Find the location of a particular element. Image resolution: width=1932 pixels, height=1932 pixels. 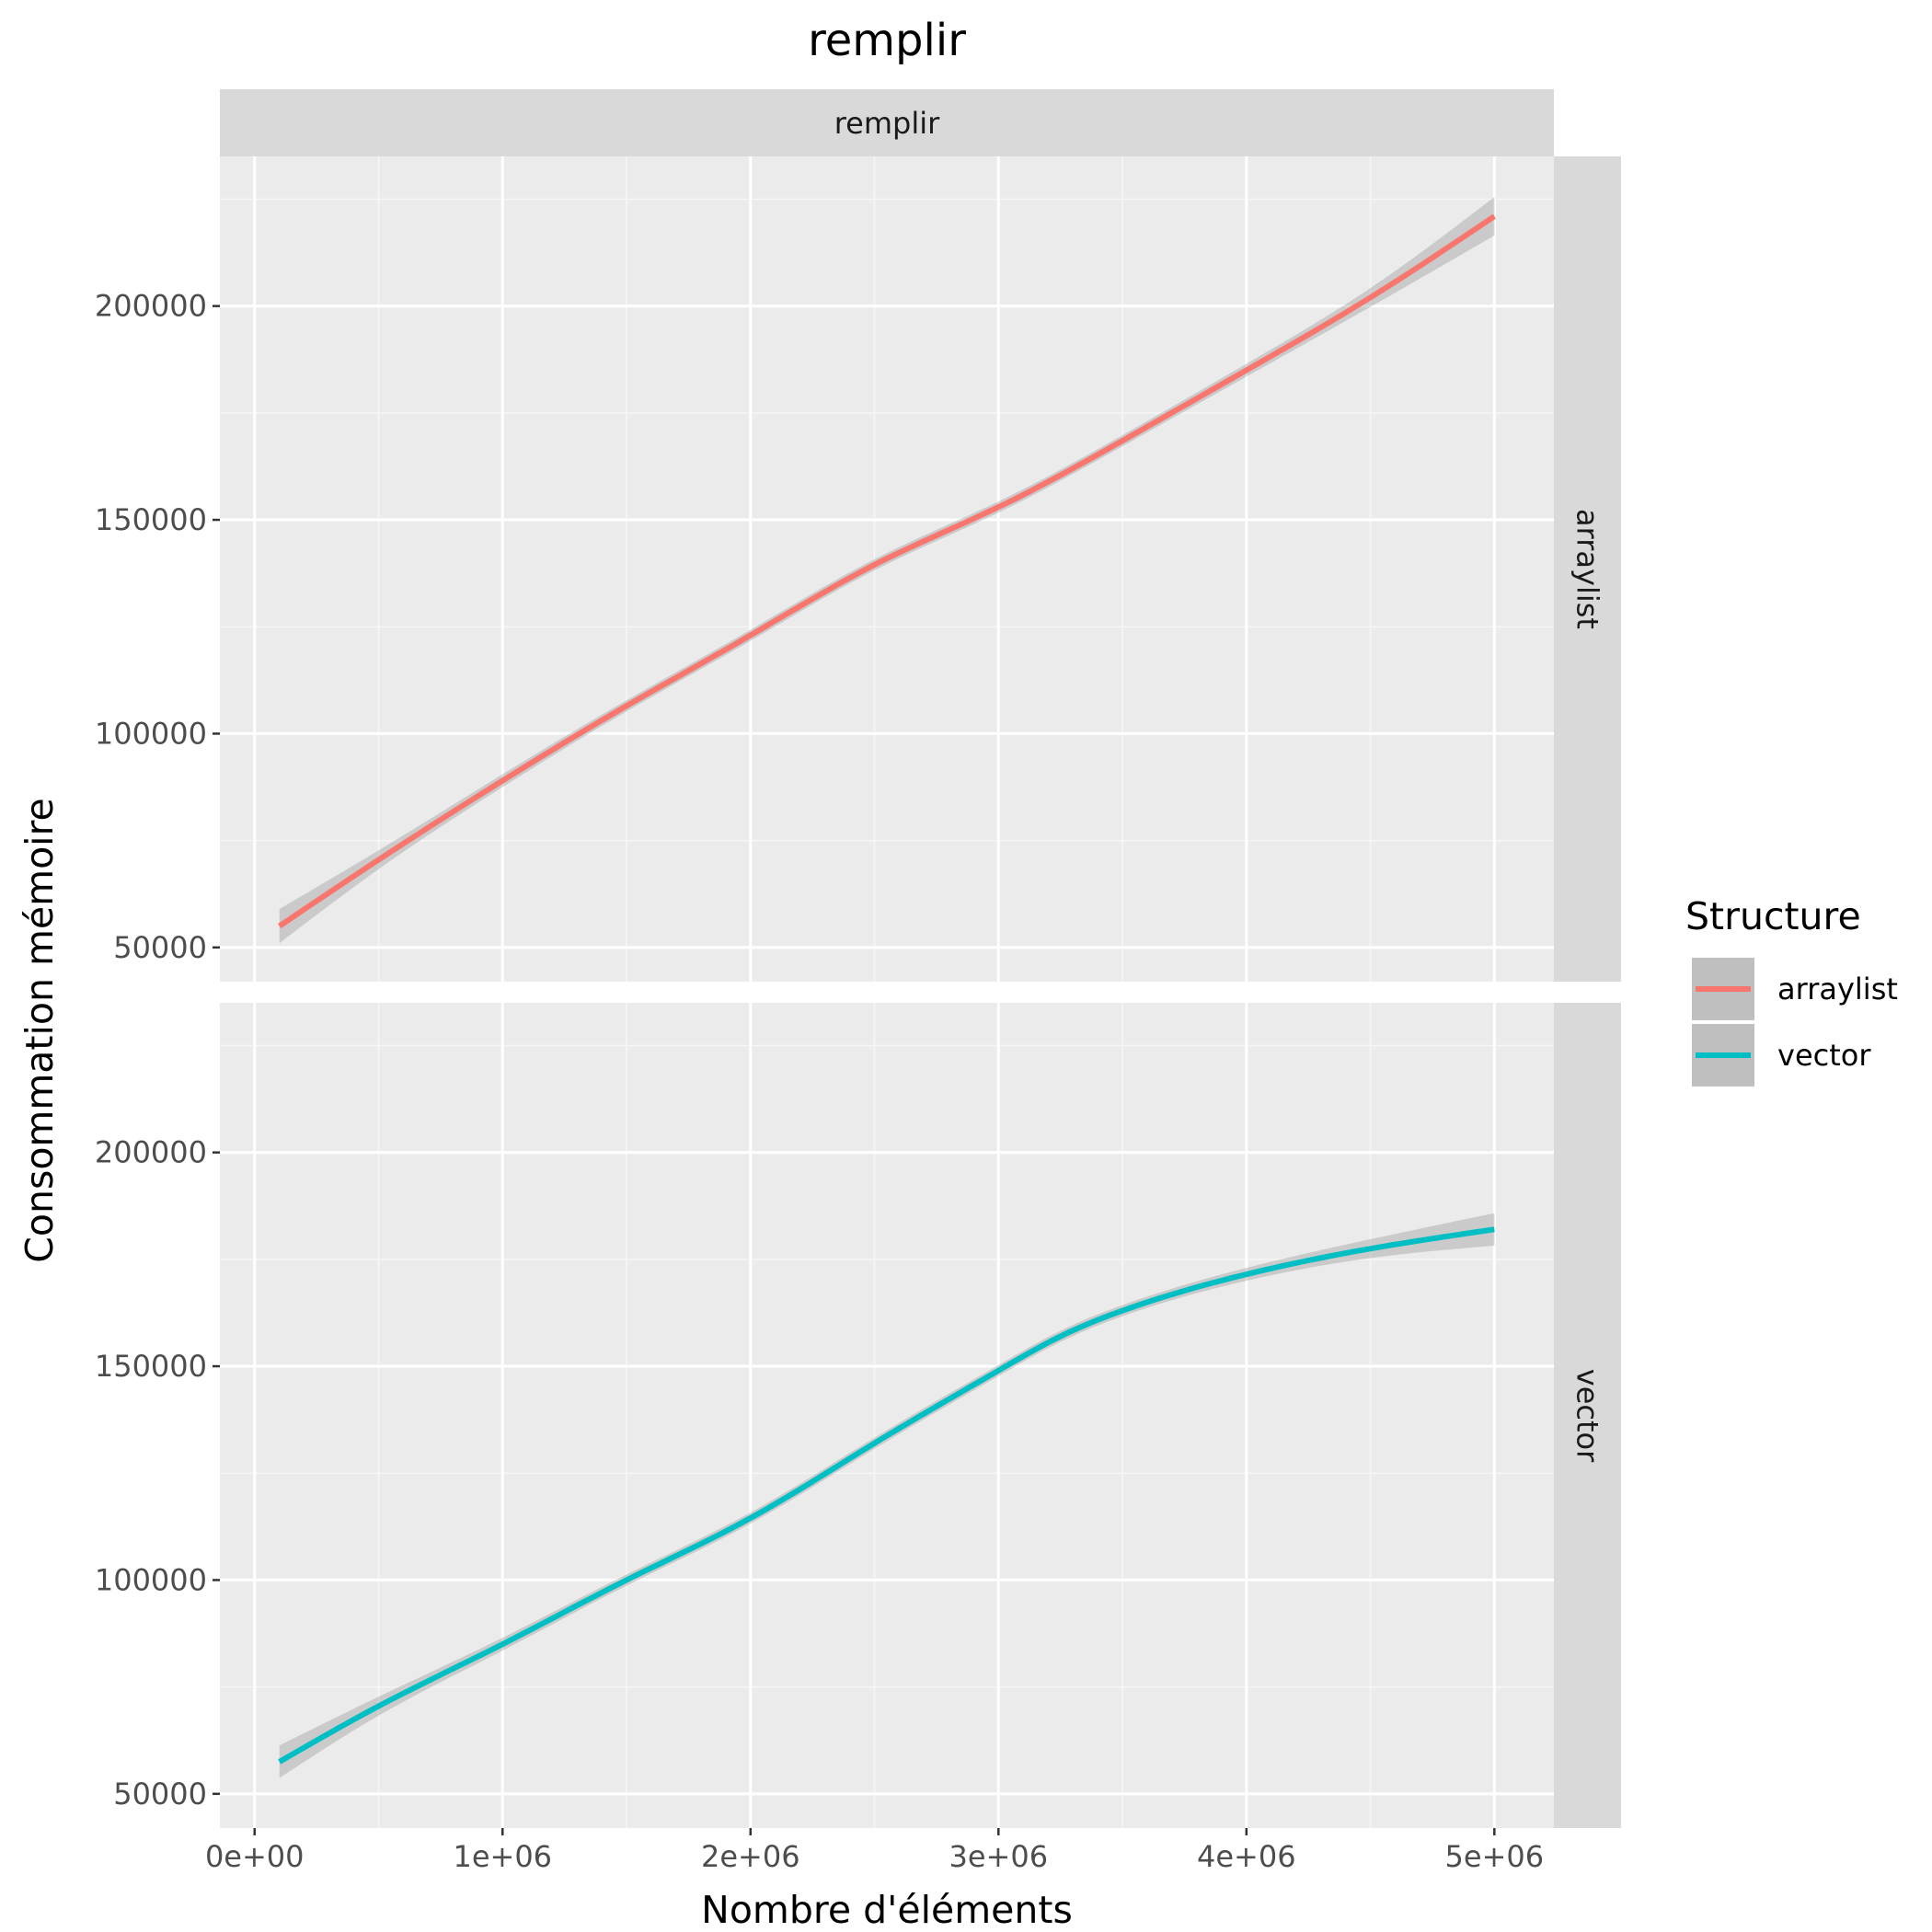

x-tick-label: 5e+06 is located at coordinates (1495, 1856).